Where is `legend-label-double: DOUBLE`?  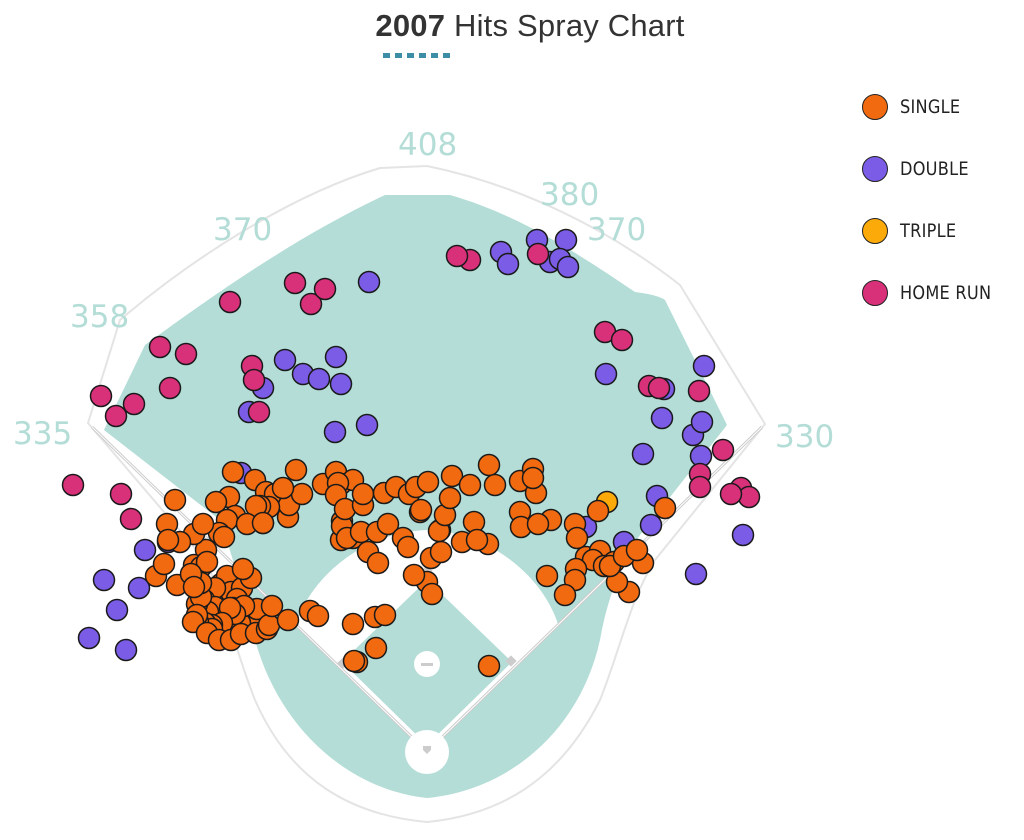
legend-label-double: DOUBLE is located at coordinates (934, 169).